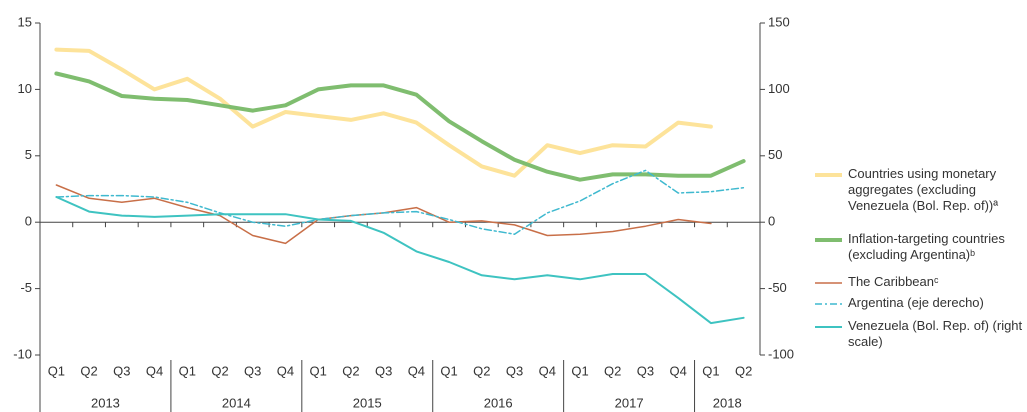 This screenshot has width=1027, height=412. Describe the element at coordinates (779, 88) in the screenshot. I see `y2-tick-label: 100` at that location.